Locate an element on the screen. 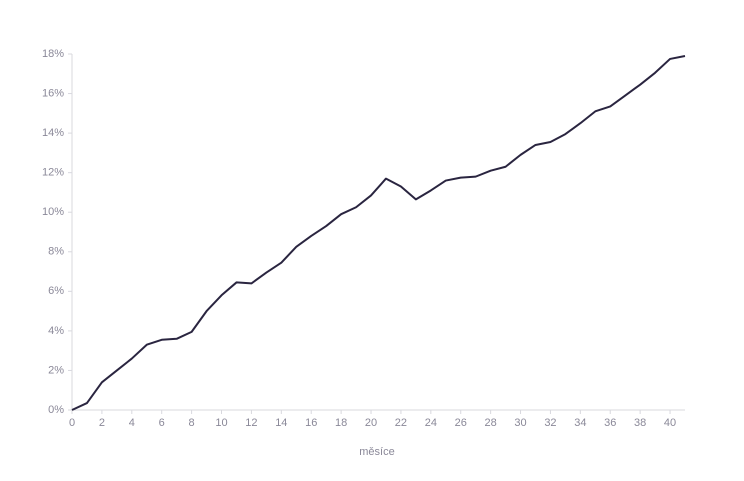  y-tick-label: 6% is located at coordinates (56, 291).